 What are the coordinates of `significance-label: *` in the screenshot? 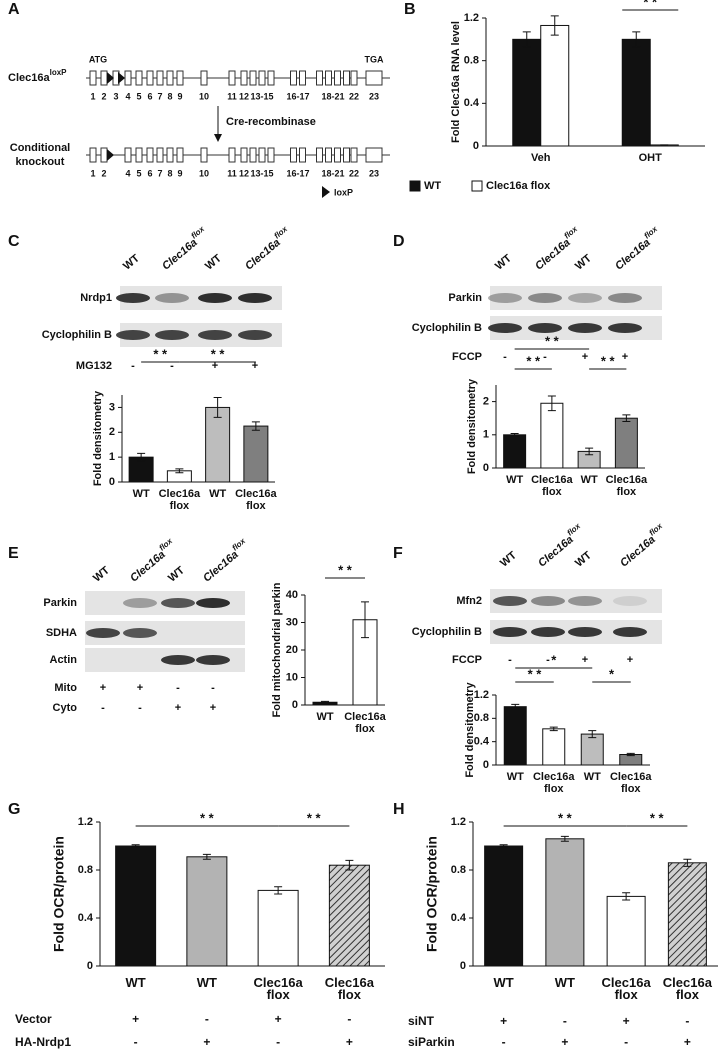 It's located at (554, 659).